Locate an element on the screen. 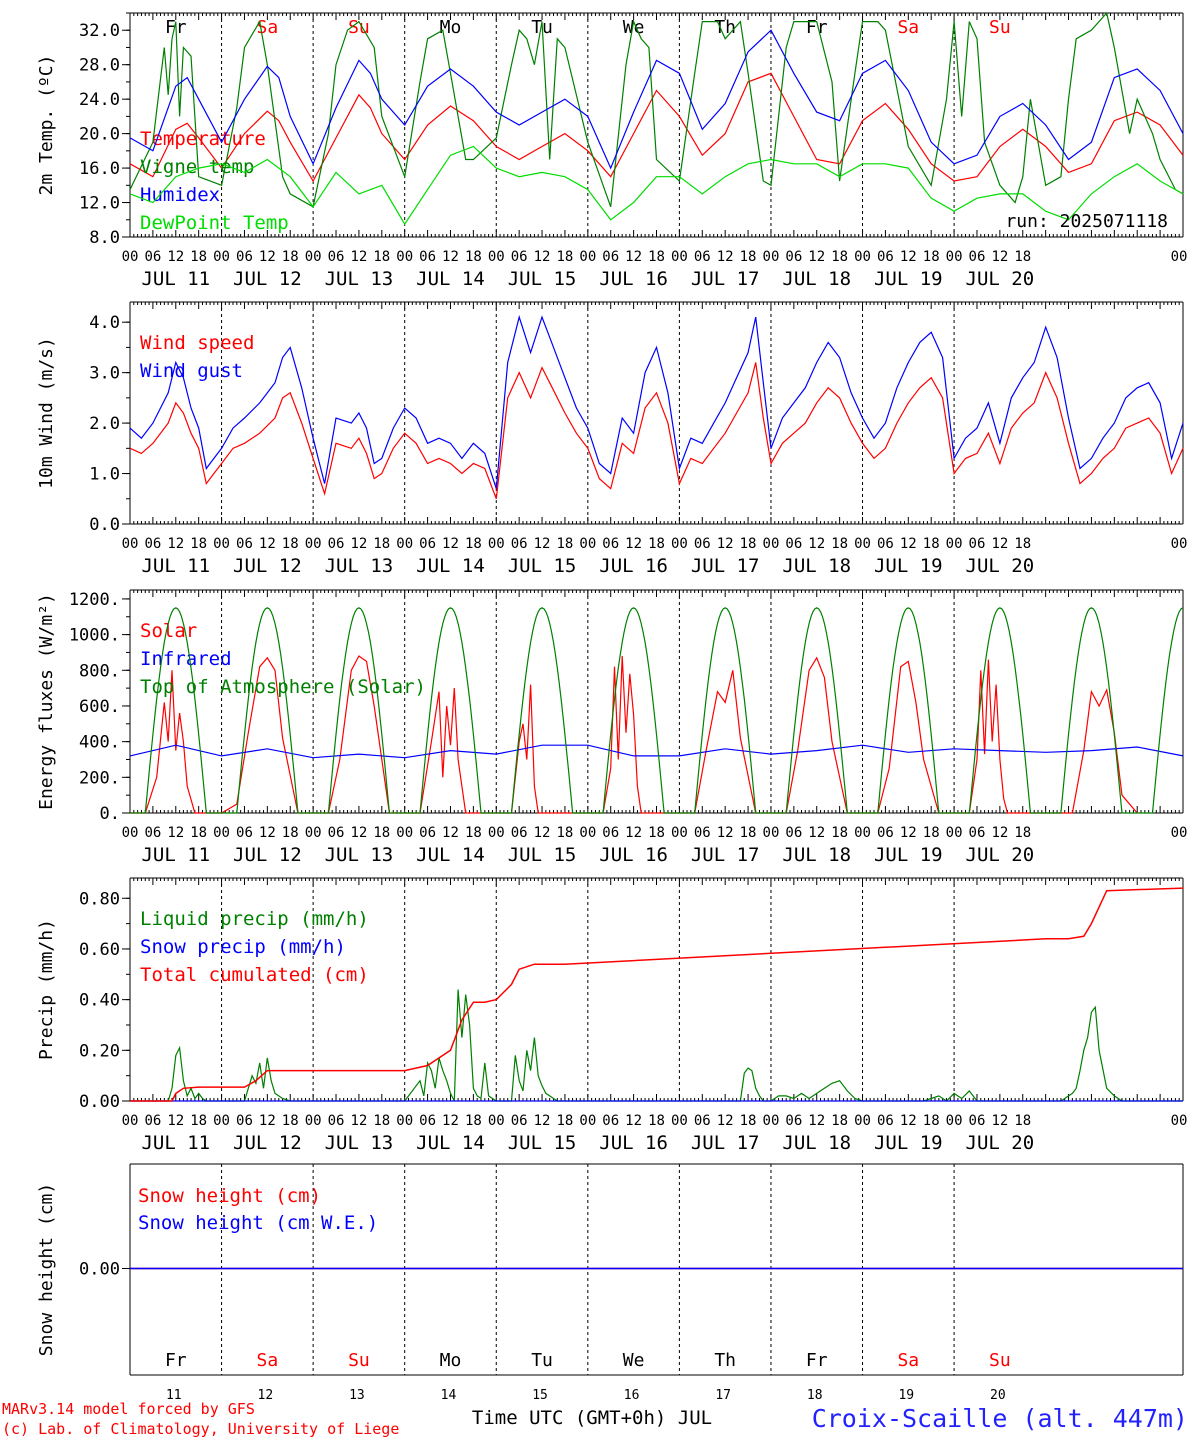 Image resolution: width=1194 pixels, height=1440 pixels. y-tick-label: 800. is located at coordinates (99, 671).